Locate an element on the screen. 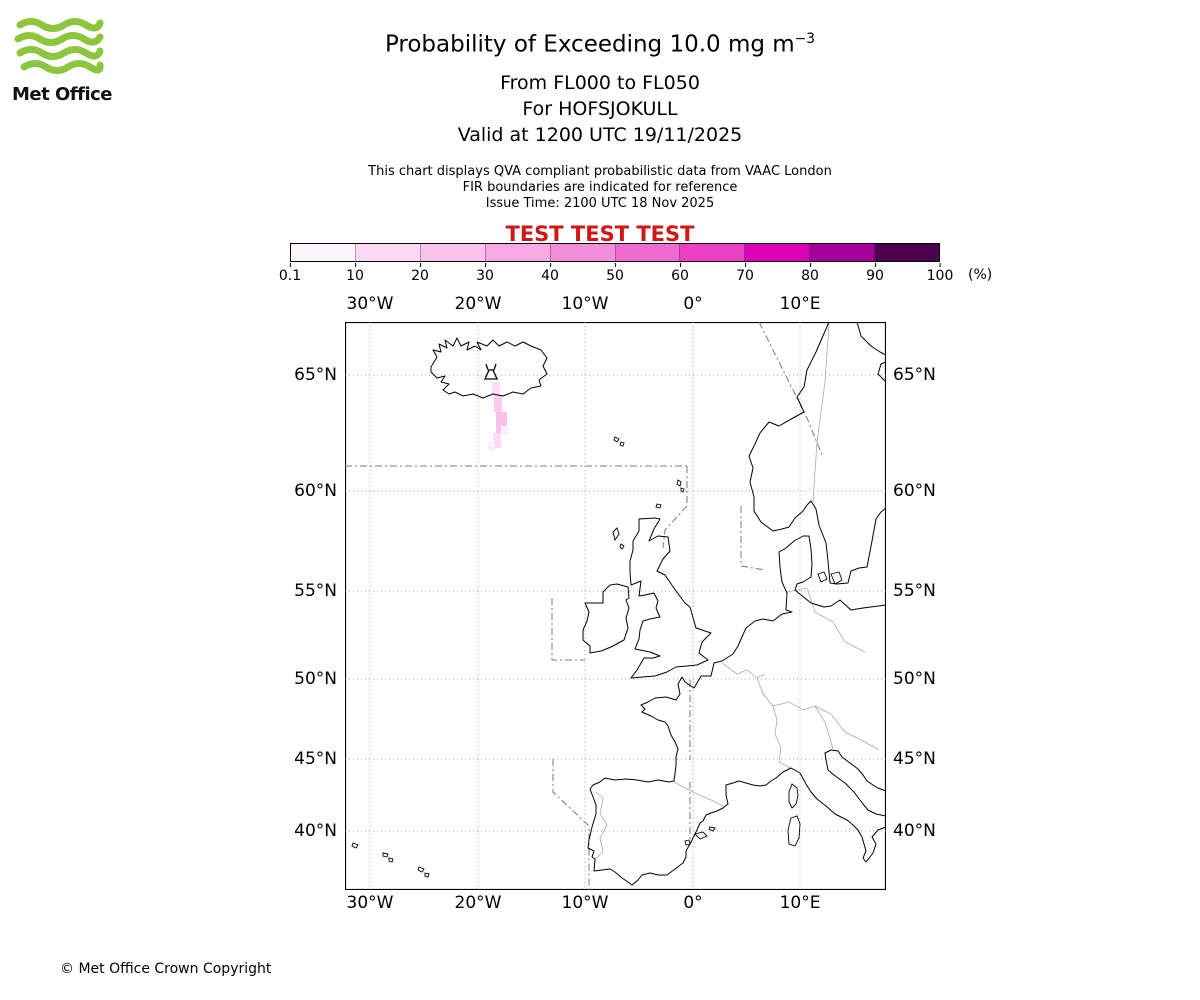  issue-time-note: Issue Time: 2100 UTC 18 Nov 2025 is located at coordinates (600, 203).